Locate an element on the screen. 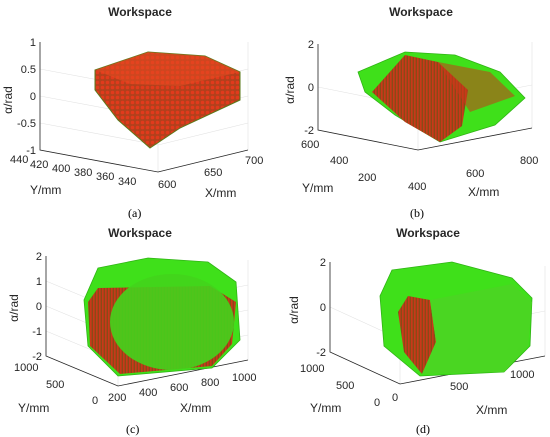 The width and height of the screenshot is (550, 437). panel-a-y-tick: 420 is located at coordinates (39, 165).